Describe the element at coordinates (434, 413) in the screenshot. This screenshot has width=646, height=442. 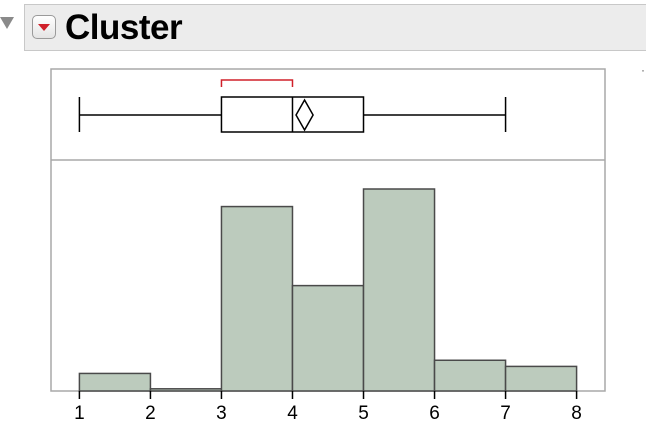
I see `x-tick-label: 6` at that location.